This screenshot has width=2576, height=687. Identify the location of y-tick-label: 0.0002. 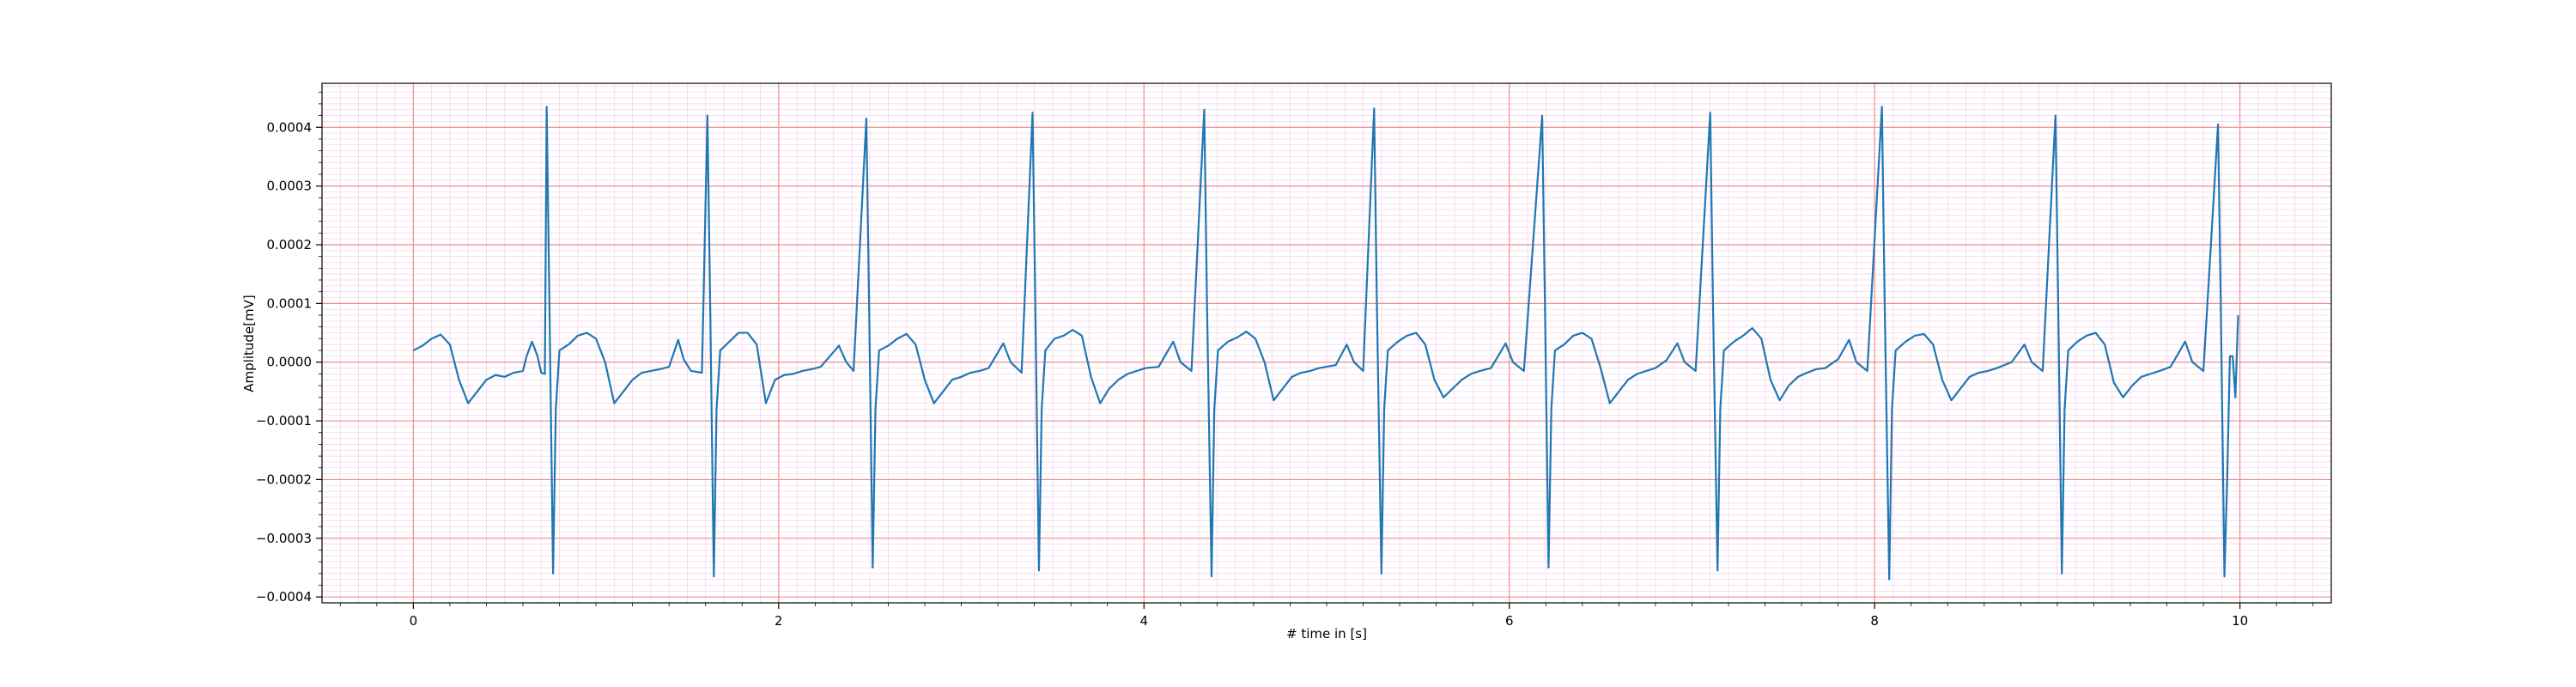
(290, 244).